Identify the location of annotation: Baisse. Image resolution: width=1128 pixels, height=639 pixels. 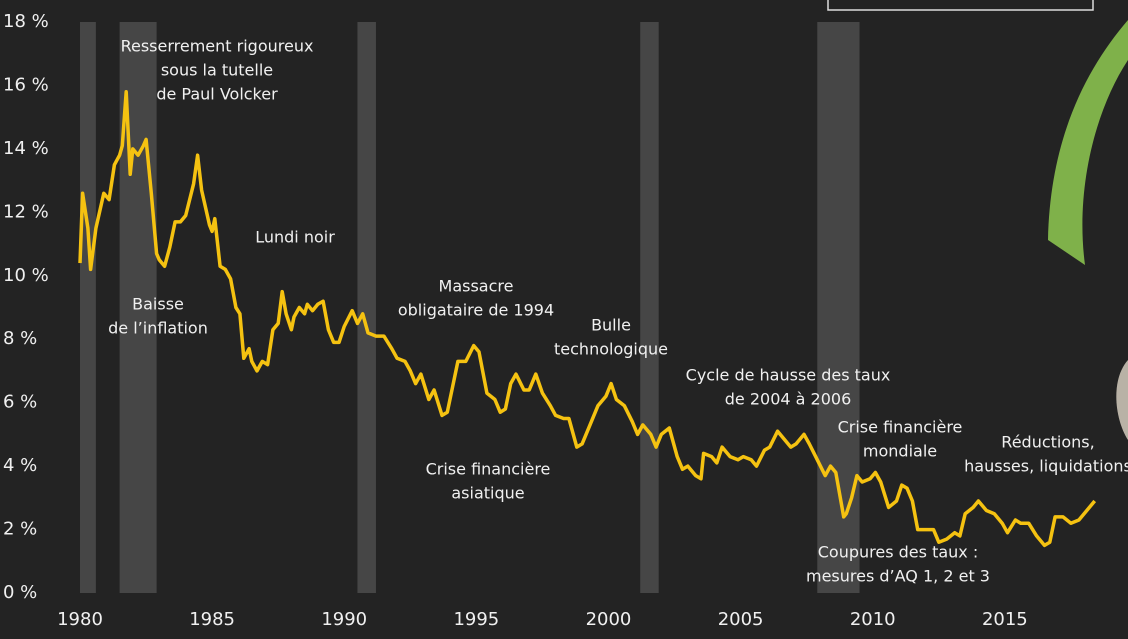
(158, 304).